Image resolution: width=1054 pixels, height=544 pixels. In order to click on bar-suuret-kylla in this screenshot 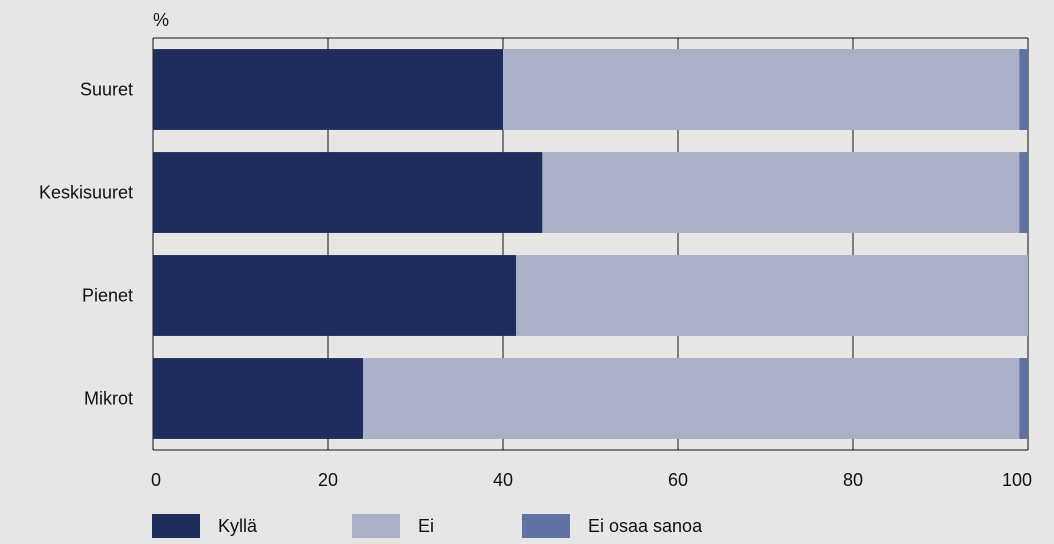, I will do `click(328, 89)`.